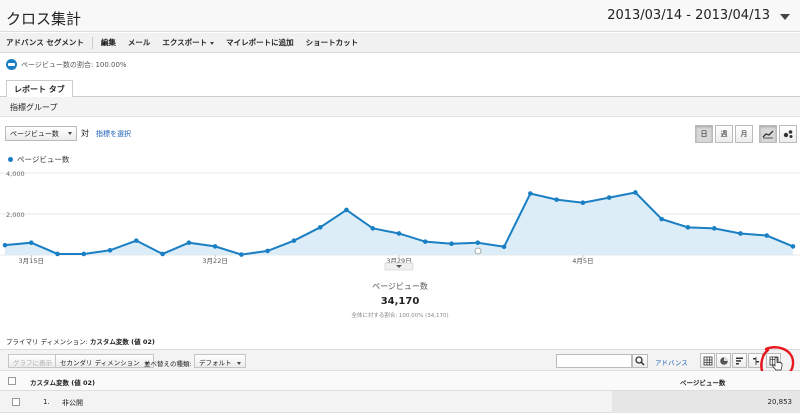 This screenshot has height=415, width=800. What do you see at coordinates (744, 134) in the screenshot?
I see `period-month-button: 月` at bounding box center [744, 134].